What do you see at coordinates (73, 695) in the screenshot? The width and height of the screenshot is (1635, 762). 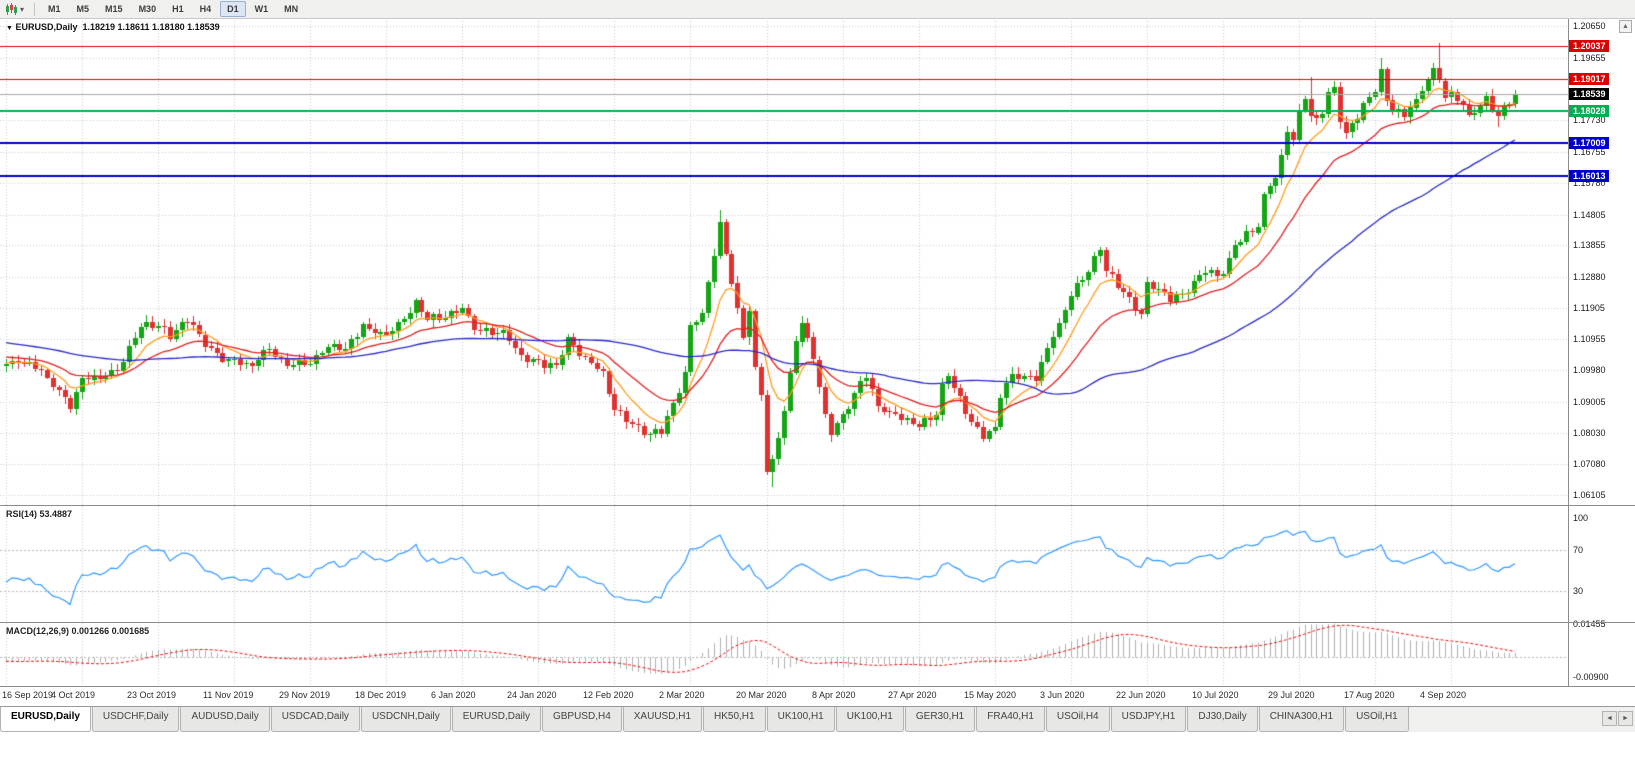 I see `date-tick-label: 4 Oct 2019` at bounding box center [73, 695].